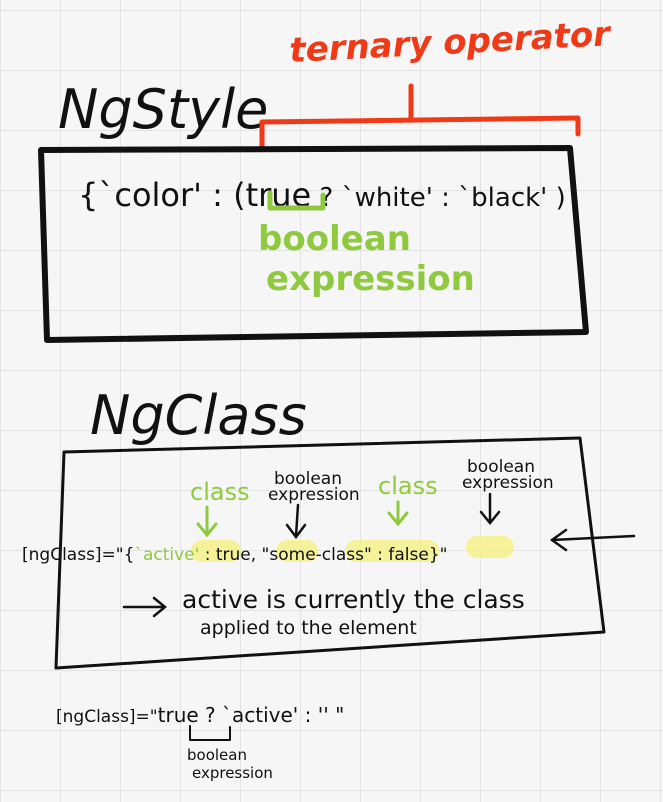 The height and width of the screenshot is (802, 663). What do you see at coordinates (308, 628) in the screenshot?
I see `ngclass-note-line2: applied to the element` at bounding box center [308, 628].